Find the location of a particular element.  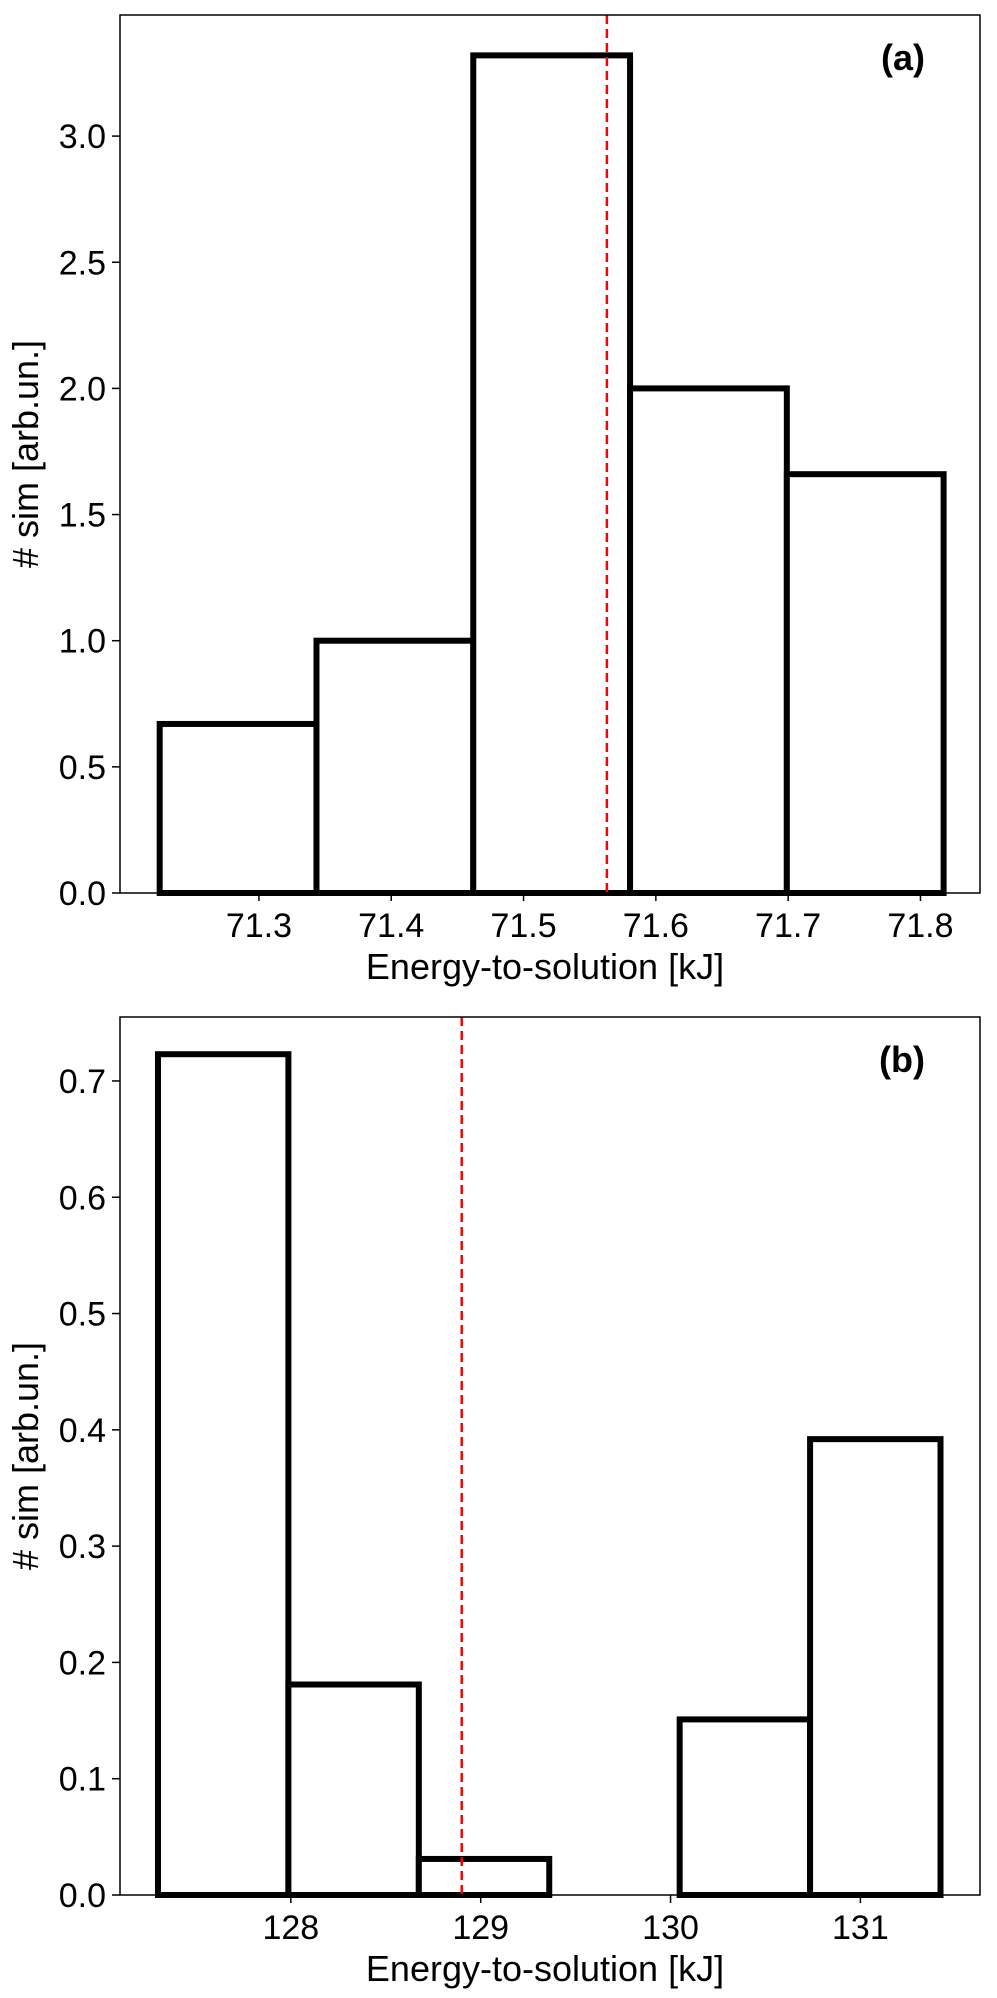

x-tick-label: 71.4 is located at coordinates (391, 926).